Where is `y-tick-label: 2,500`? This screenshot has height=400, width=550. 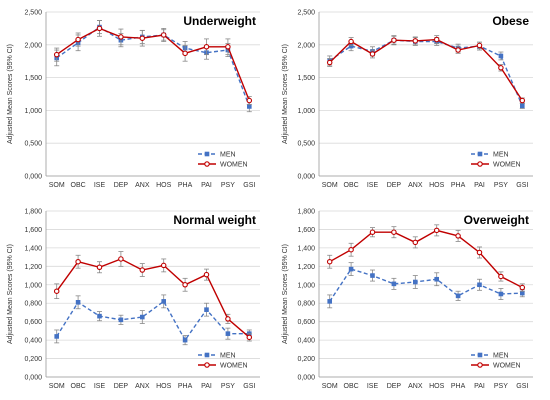
y-tick-label: 2,500 is located at coordinates (33, 13).